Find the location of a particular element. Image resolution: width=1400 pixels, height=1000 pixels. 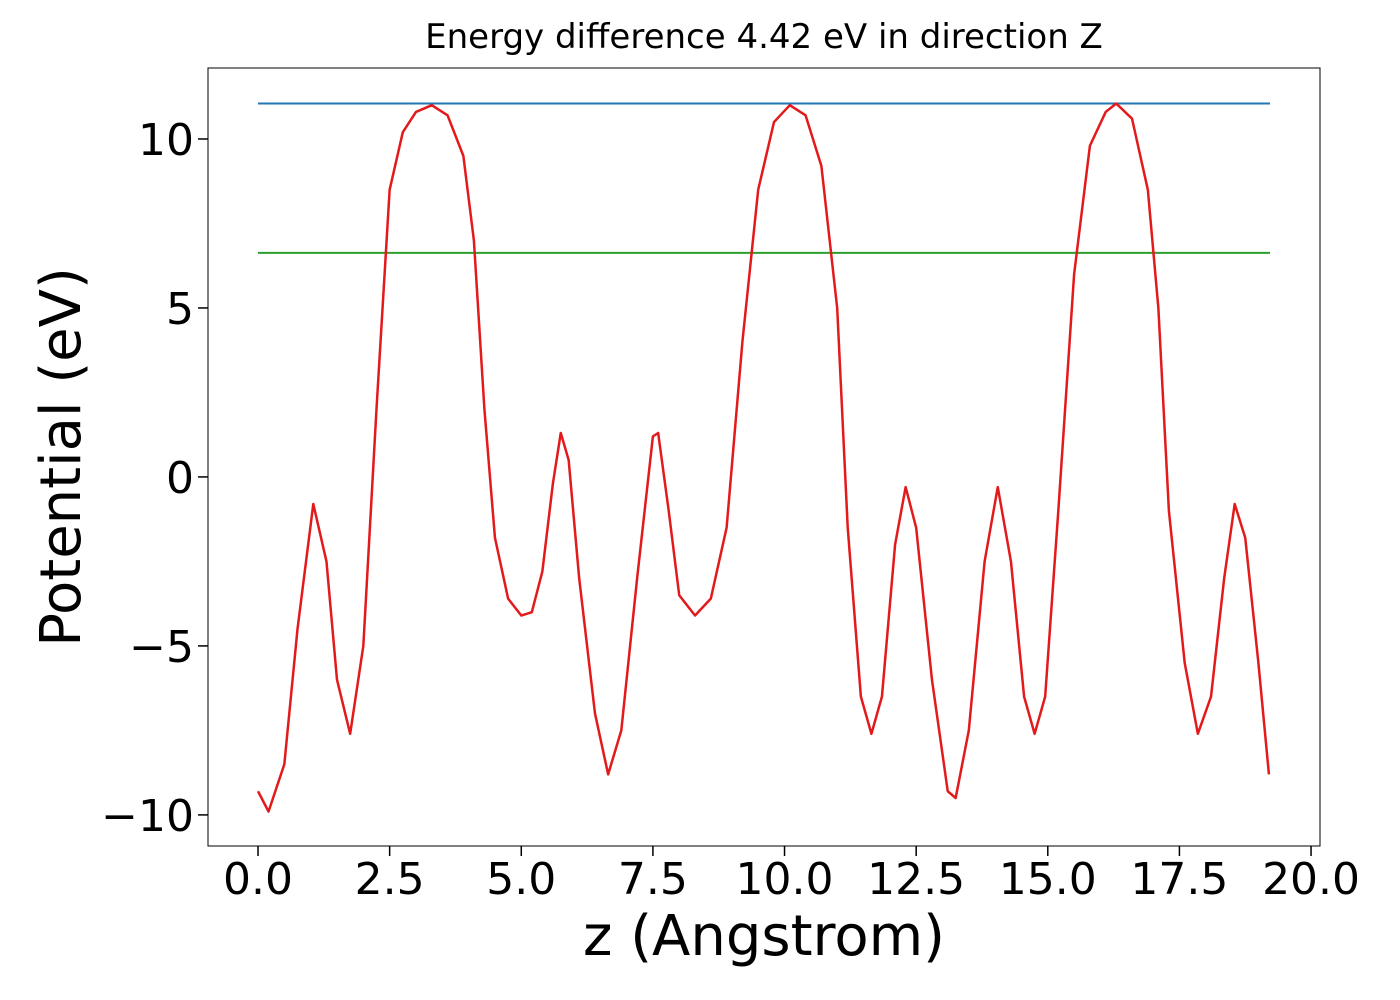

y-tick-label: 5 is located at coordinates (180, 309).